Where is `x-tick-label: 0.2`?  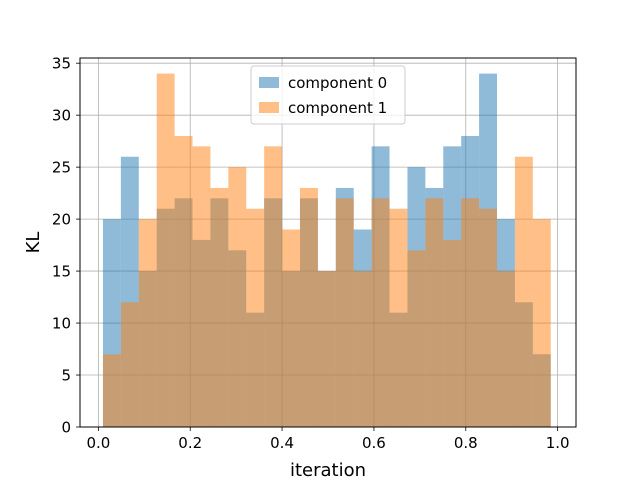 x-tick-label: 0.2 is located at coordinates (190, 443).